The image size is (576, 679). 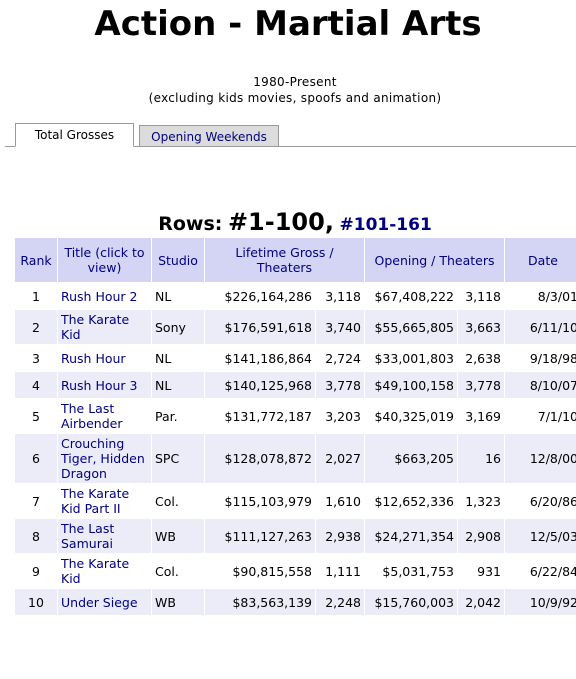 What do you see at coordinates (74, 135) in the screenshot?
I see `tab: Total Grosses` at bounding box center [74, 135].